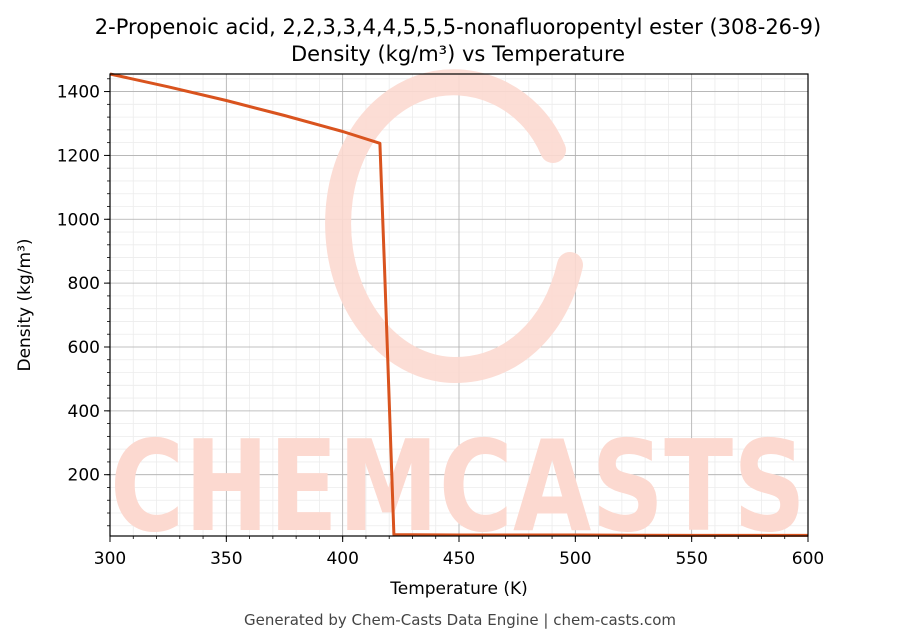  Describe the element at coordinates (458, 589) in the screenshot. I see `x-axis-label: Temperature (K)` at that location.